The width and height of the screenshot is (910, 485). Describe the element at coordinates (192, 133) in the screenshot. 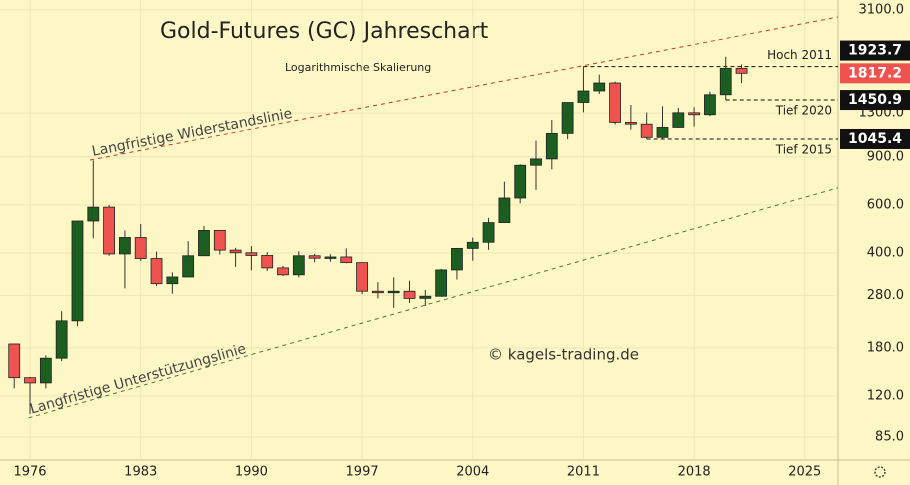

I see `trendline-label: Langfristige Widerstandslinie` at that location.